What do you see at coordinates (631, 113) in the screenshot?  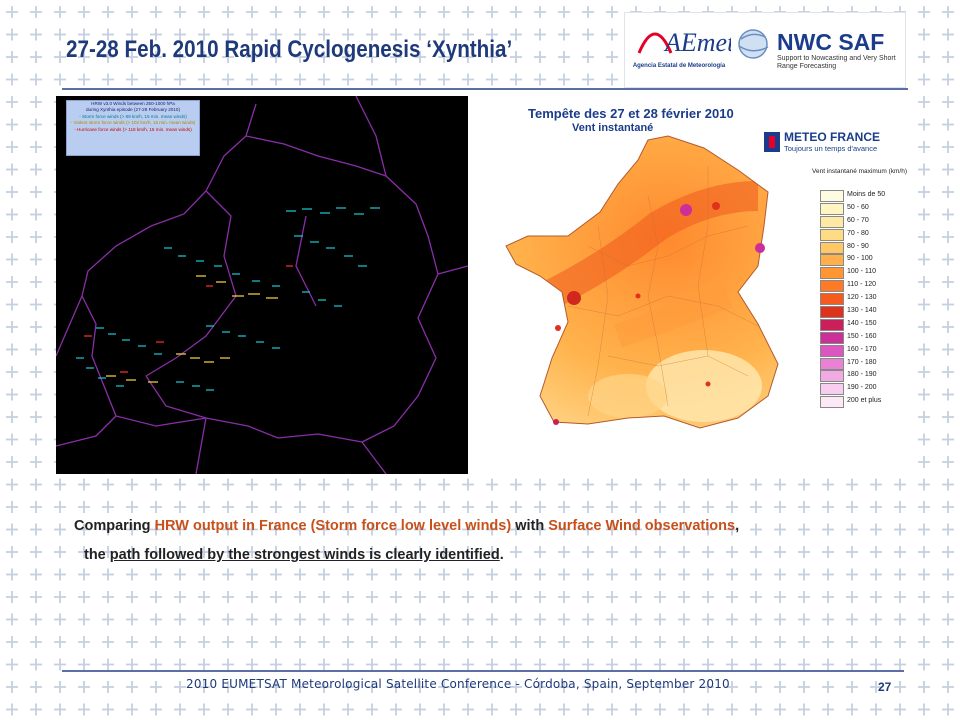 I see `surface-map-title: Tempête des 27 et 28 février 2010` at bounding box center [631, 113].